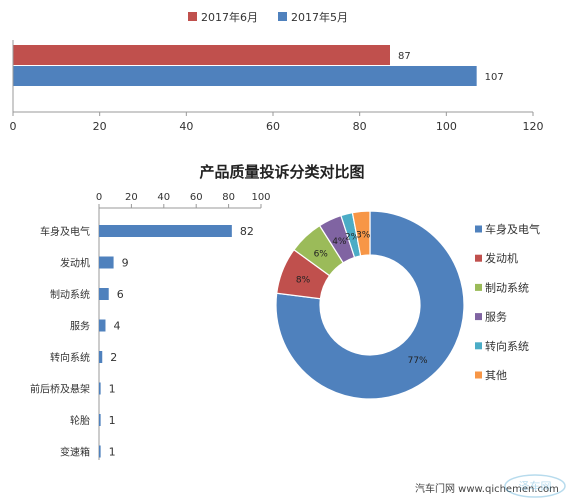 The width and height of the screenshot is (567, 502). I want to click on category-bar-value-3: 4, so click(116, 326).